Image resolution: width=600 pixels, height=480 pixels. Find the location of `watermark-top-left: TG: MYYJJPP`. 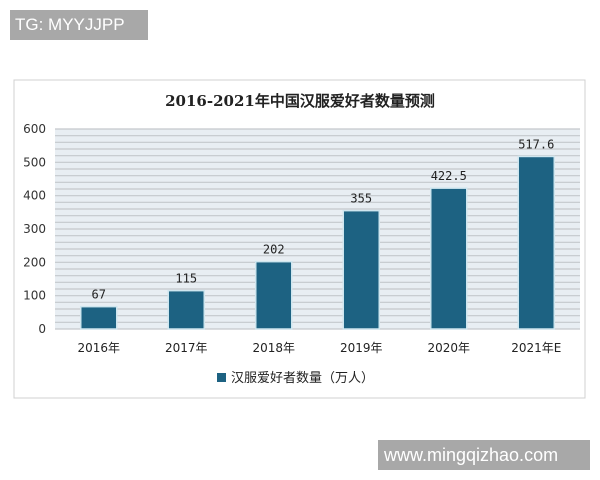

watermark-top-left: TG: MYYJJPP is located at coordinates (79, 25).